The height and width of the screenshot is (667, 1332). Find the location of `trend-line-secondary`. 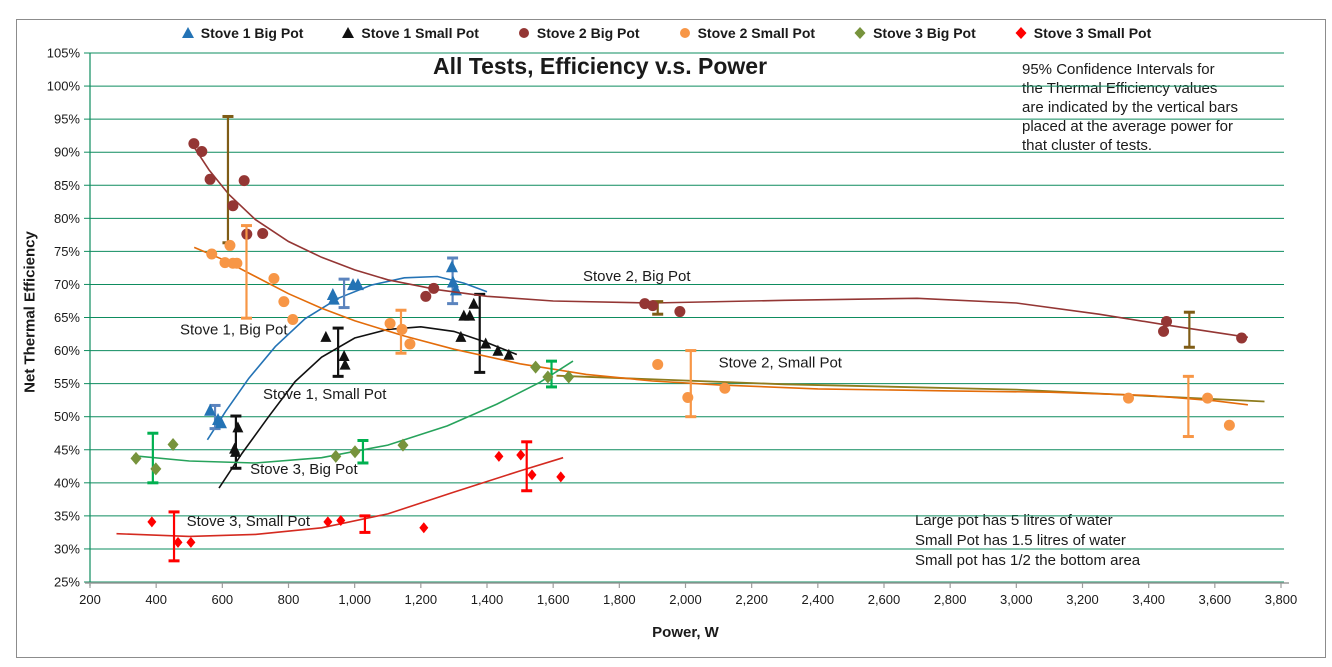

trend-line-secondary is located at coordinates (910, 388).